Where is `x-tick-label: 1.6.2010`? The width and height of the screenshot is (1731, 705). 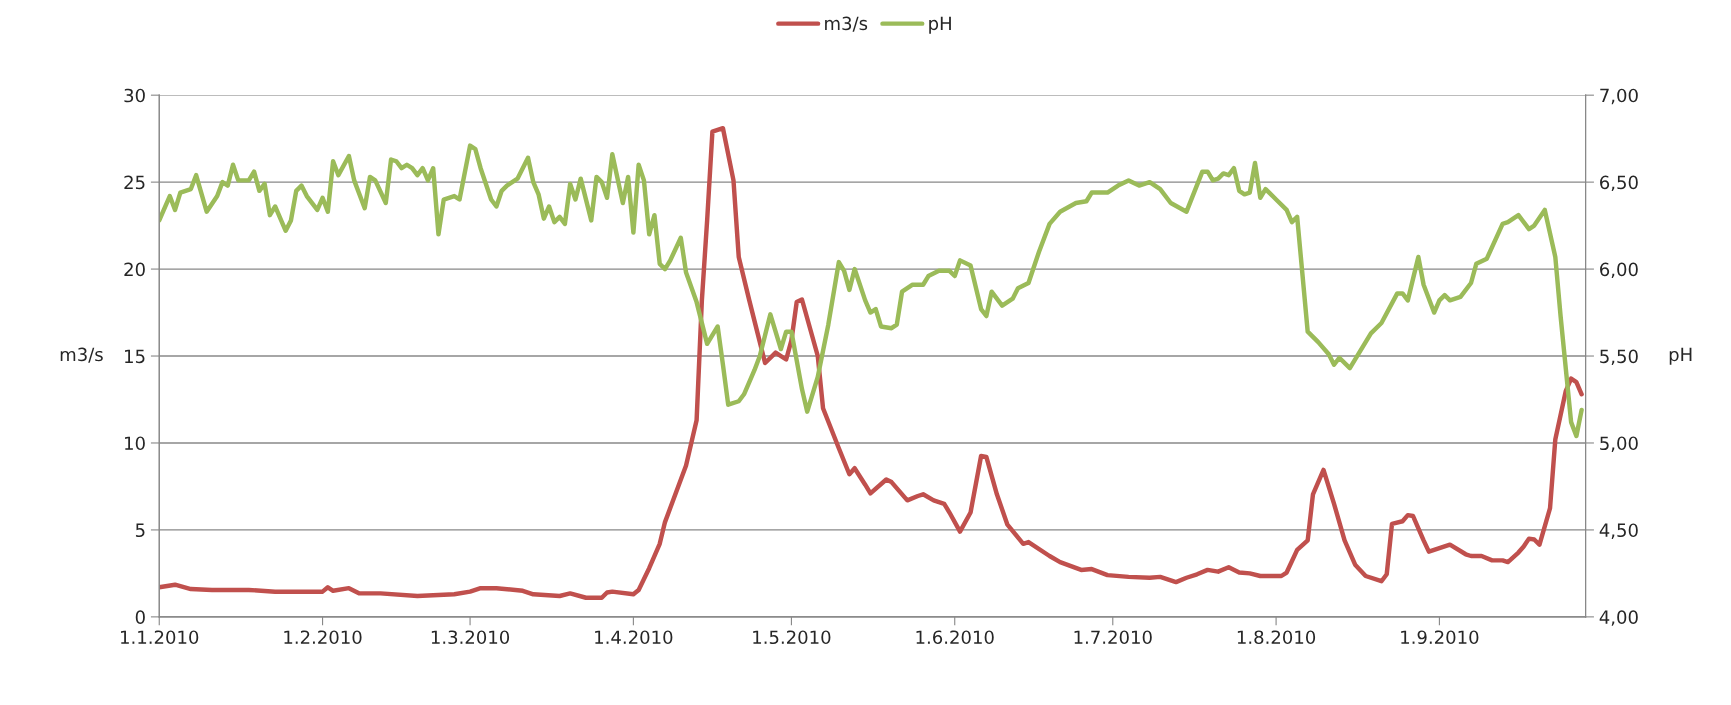
x-tick-label: 1.6.2010 is located at coordinates (955, 637).